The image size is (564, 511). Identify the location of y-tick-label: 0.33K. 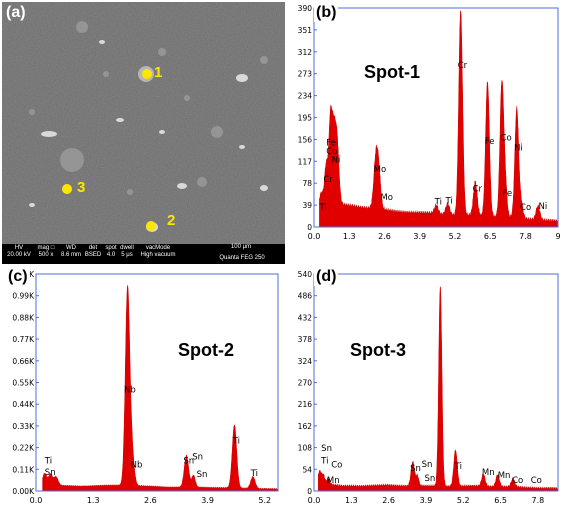
(23, 426).